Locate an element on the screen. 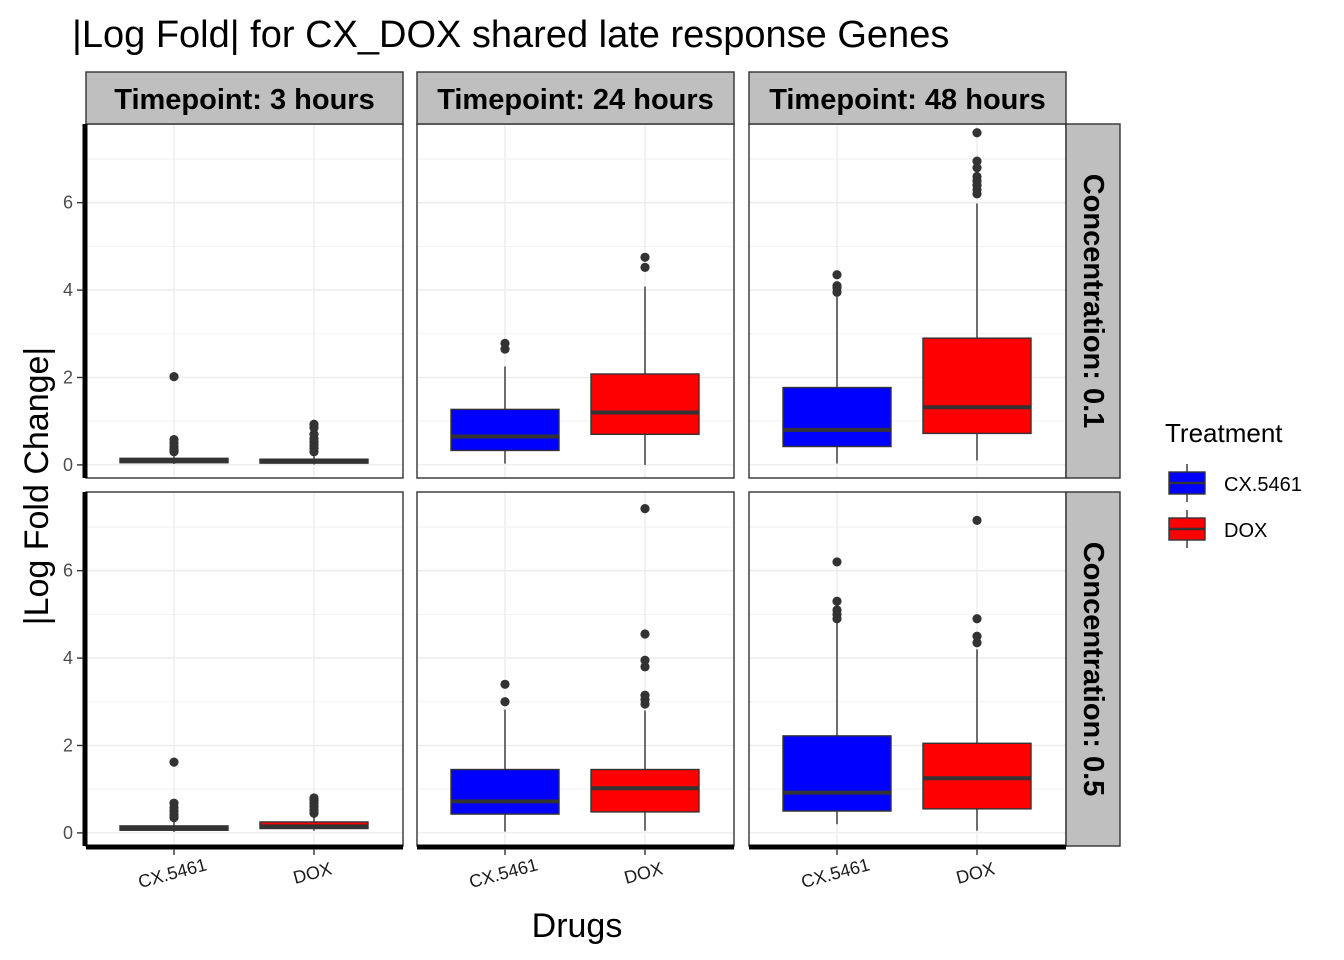 This screenshot has width=1344, height=960. x-axis-title: Drugs is located at coordinates (577, 926).